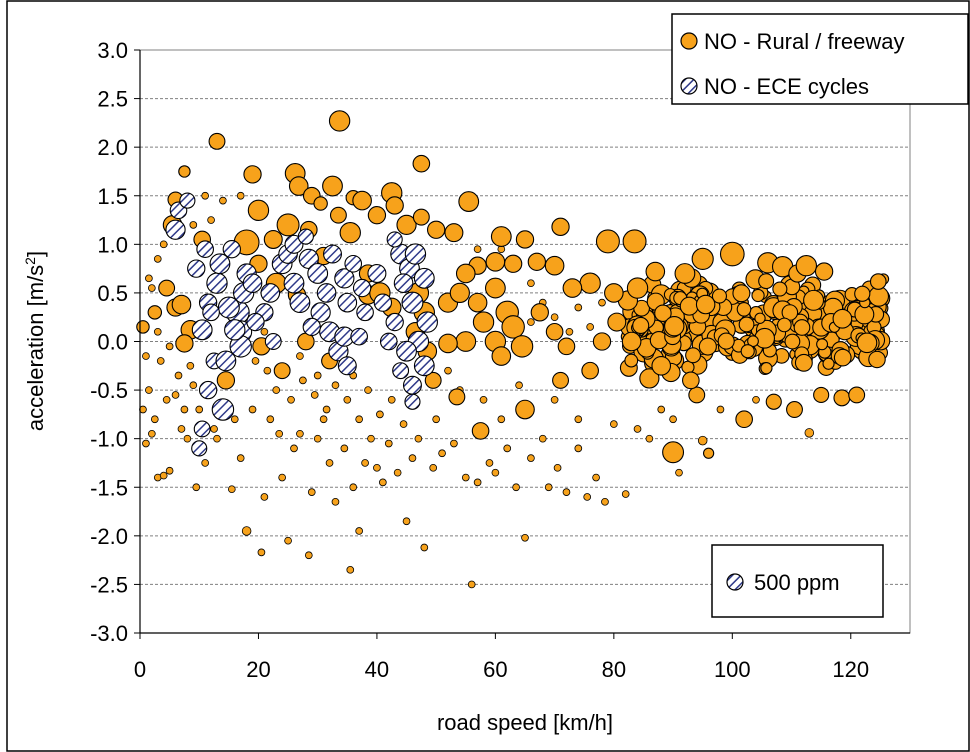  What do you see at coordinates (797, 581) in the screenshot?
I see `bubble-size-key: 500 ppm` at bounding box center [797, 581].